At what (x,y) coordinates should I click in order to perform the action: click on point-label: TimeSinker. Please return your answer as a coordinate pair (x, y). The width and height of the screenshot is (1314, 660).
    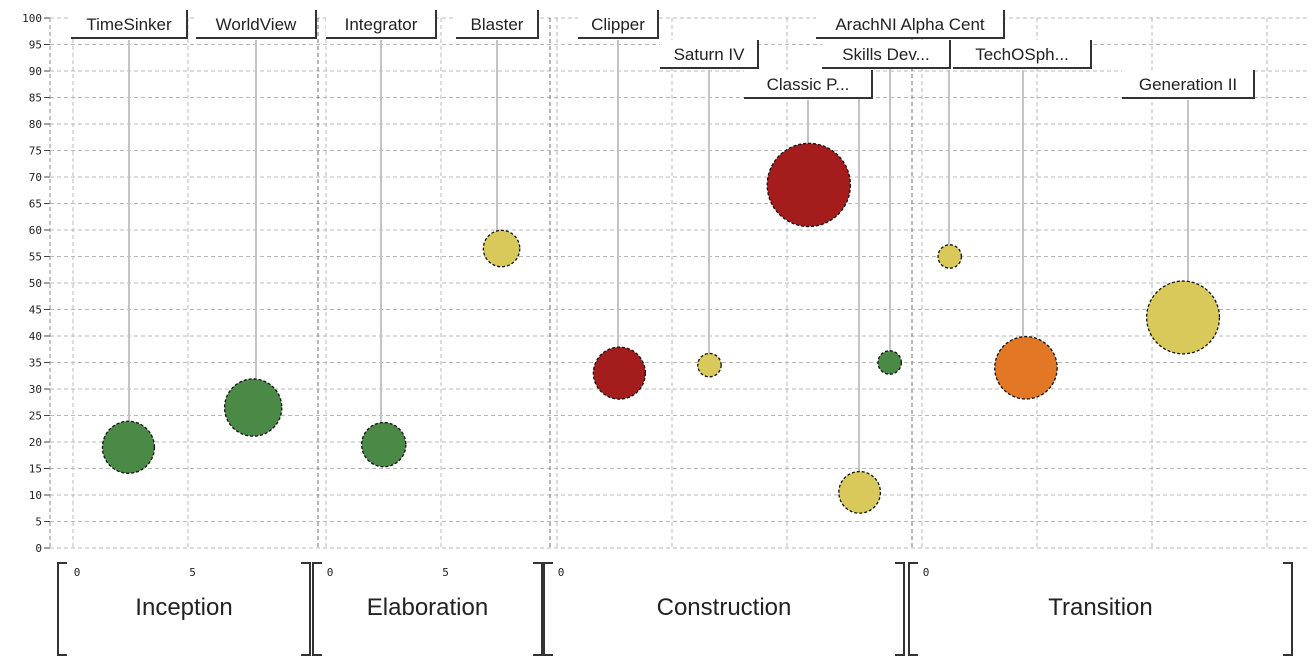
    Looking at the image, I should click on (129, 24).